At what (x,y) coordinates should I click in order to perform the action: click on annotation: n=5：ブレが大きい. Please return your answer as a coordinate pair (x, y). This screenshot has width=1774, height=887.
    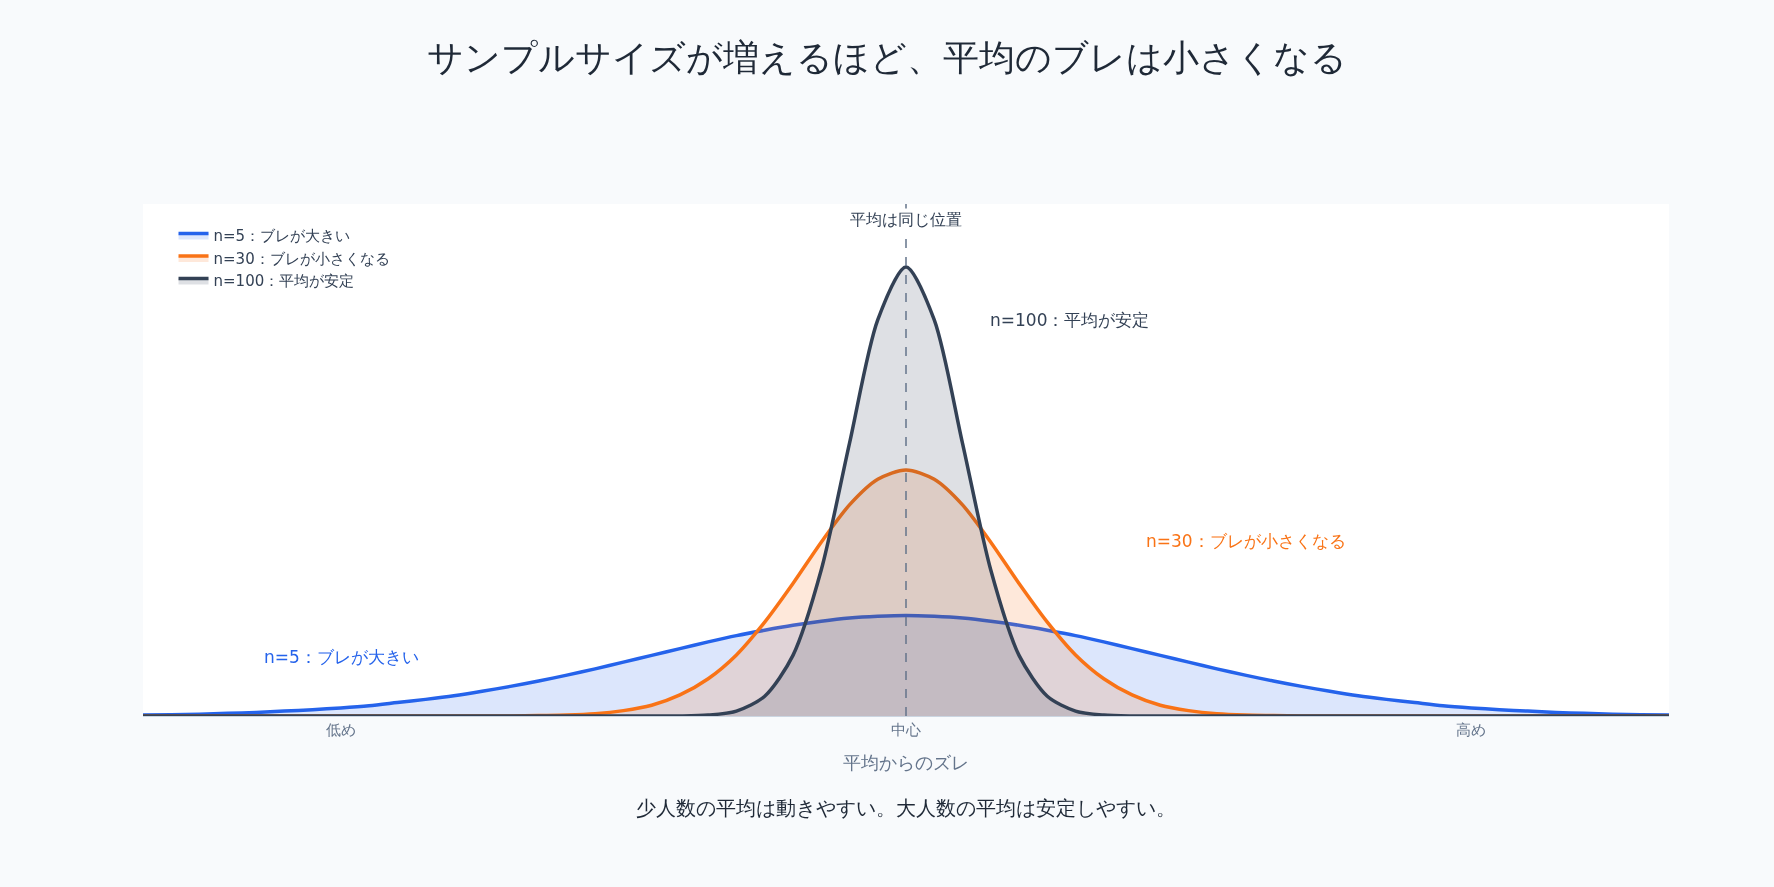
    Looking at the image, I should click on (341, 657).